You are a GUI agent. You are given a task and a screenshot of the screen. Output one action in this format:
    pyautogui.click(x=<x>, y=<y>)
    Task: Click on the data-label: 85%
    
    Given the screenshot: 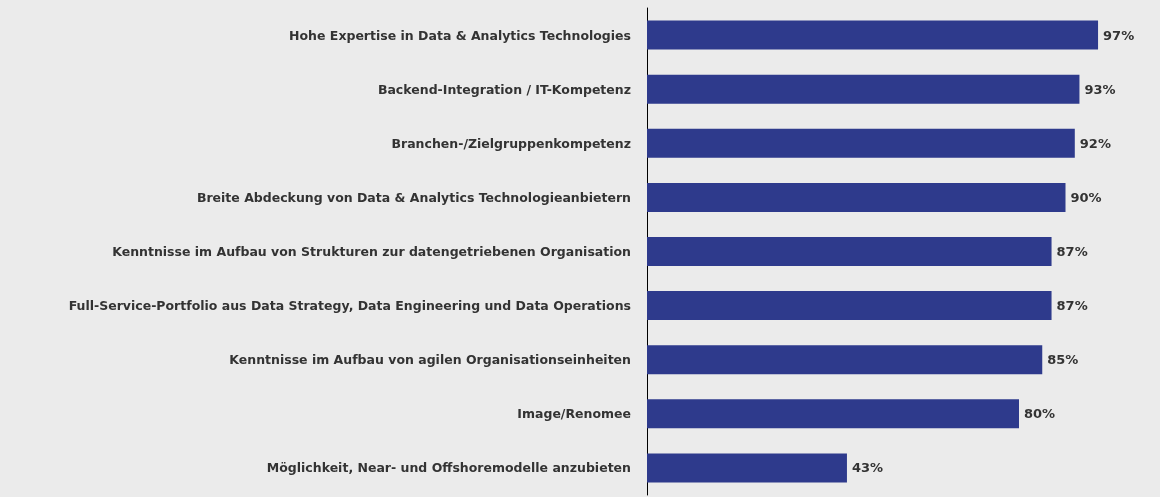 What is the action you would take?
    pyautogui.click(x=1063, y=360)
    